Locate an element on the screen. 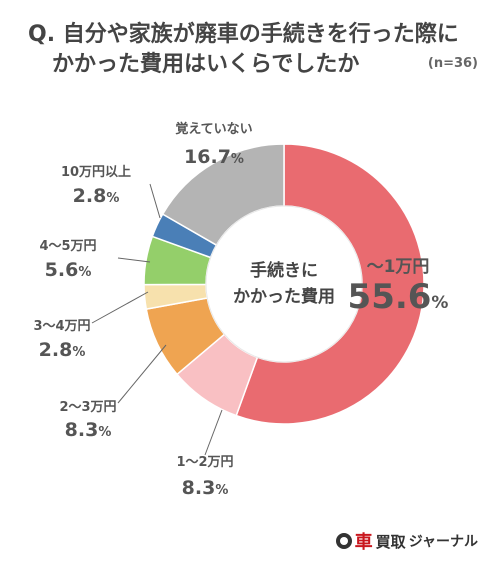  logo-main-text: 車 is located at coordinates (363, 542).